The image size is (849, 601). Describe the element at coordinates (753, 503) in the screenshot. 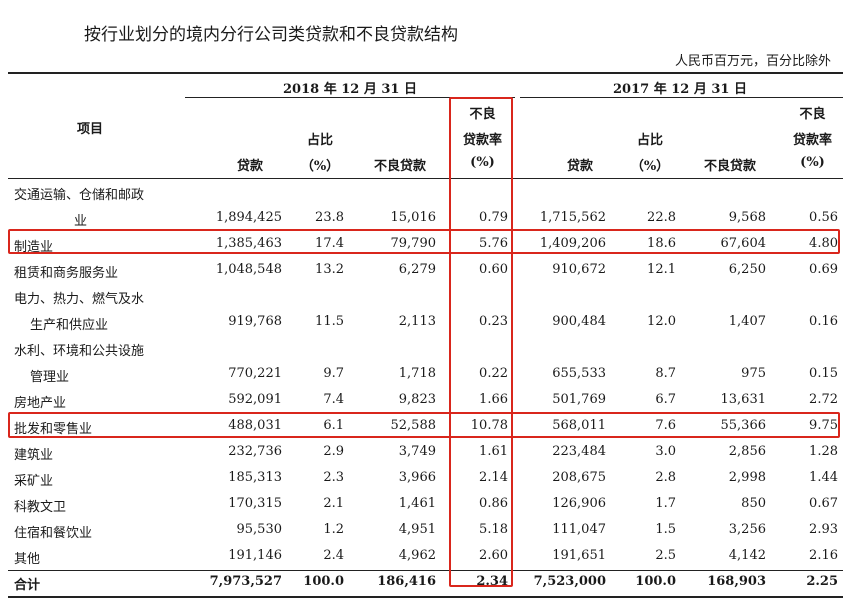

I see `cell-npl-2017: 850` at that location.